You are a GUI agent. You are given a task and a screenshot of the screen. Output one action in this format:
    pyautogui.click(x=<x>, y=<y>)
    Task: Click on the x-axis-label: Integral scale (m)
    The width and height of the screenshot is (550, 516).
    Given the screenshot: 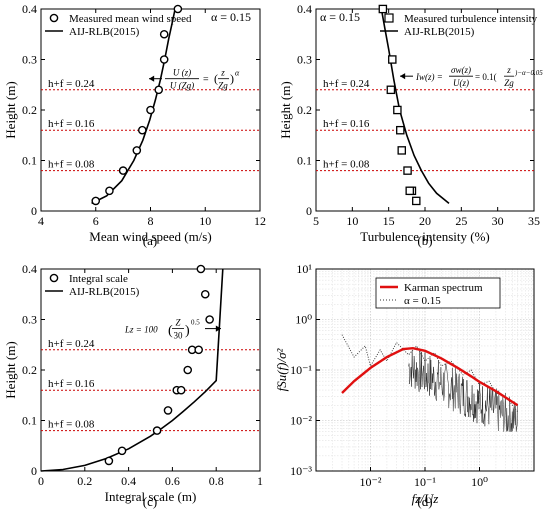 What is the action you would take?
    pyautogui.click(x=151, y=496)
    